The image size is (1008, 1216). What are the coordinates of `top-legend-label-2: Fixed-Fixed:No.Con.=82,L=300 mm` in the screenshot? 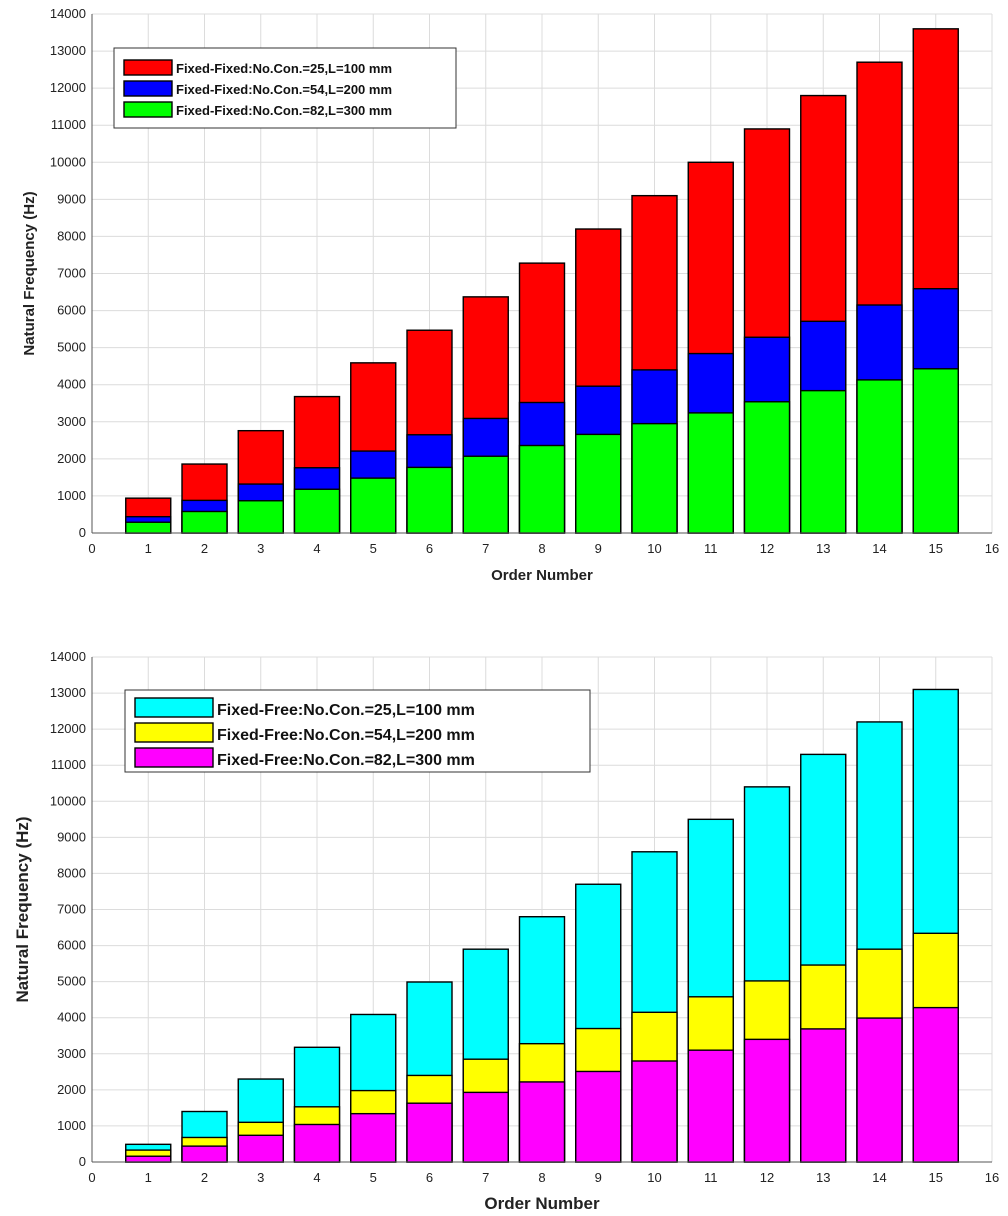 It's located at (284, 110).